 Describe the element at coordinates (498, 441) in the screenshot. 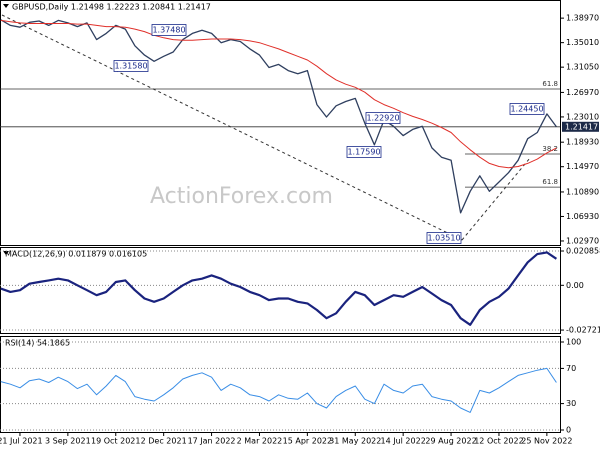

I see `x-tick-label: 12 Oct 2022` at that location.